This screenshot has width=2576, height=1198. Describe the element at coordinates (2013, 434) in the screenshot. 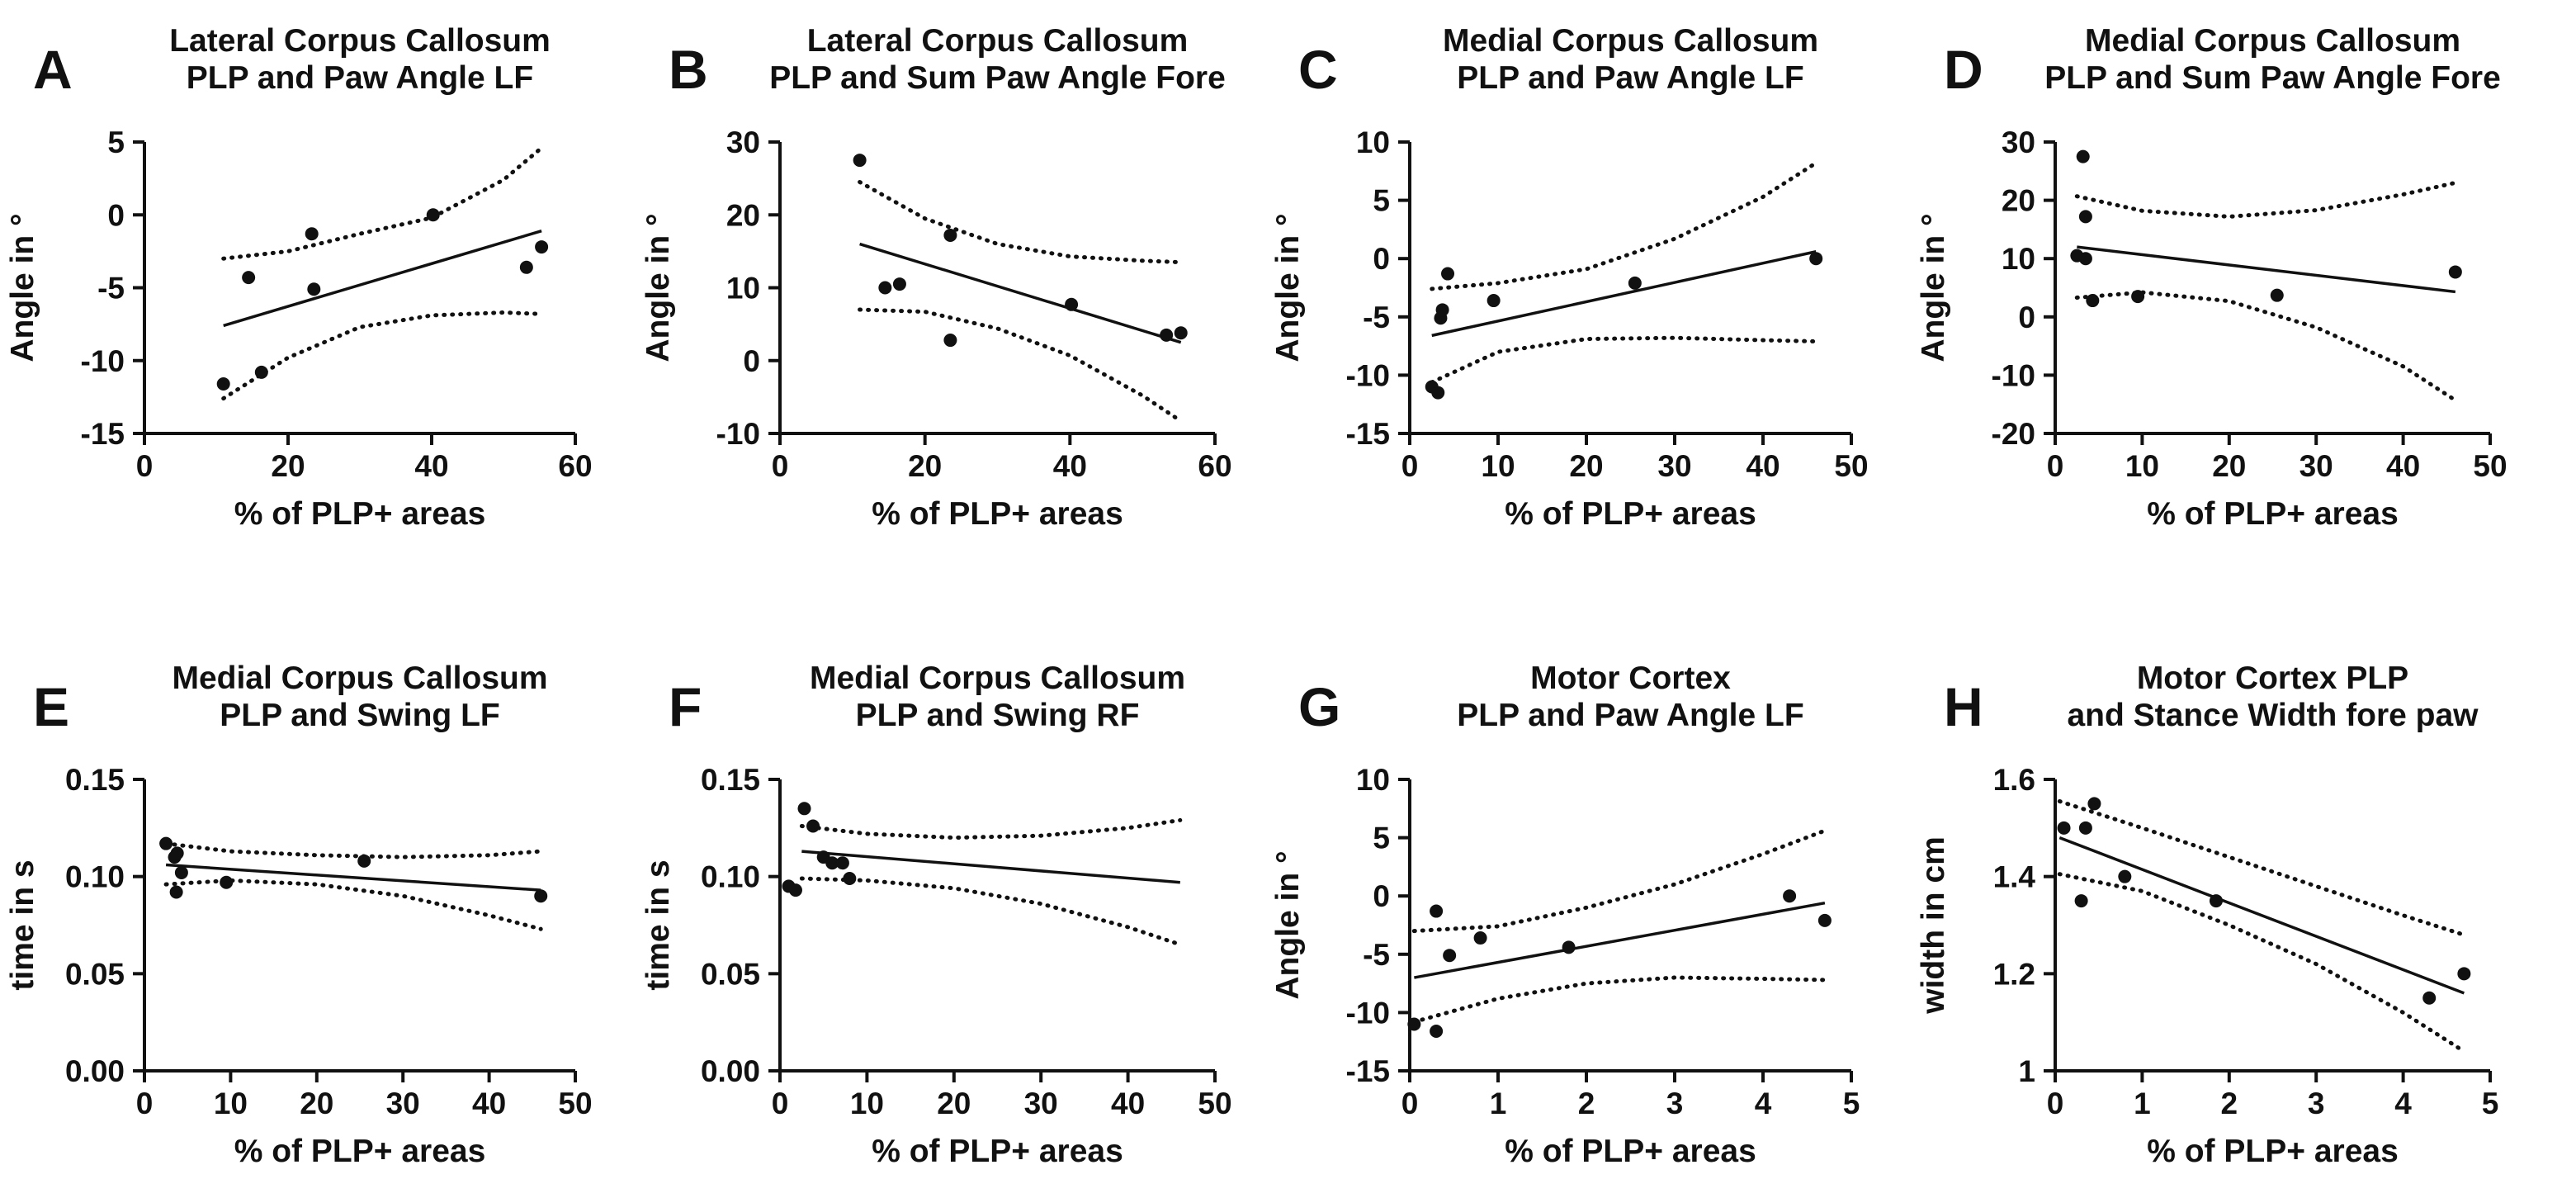

I see `y-tick-label: -20` at that location.